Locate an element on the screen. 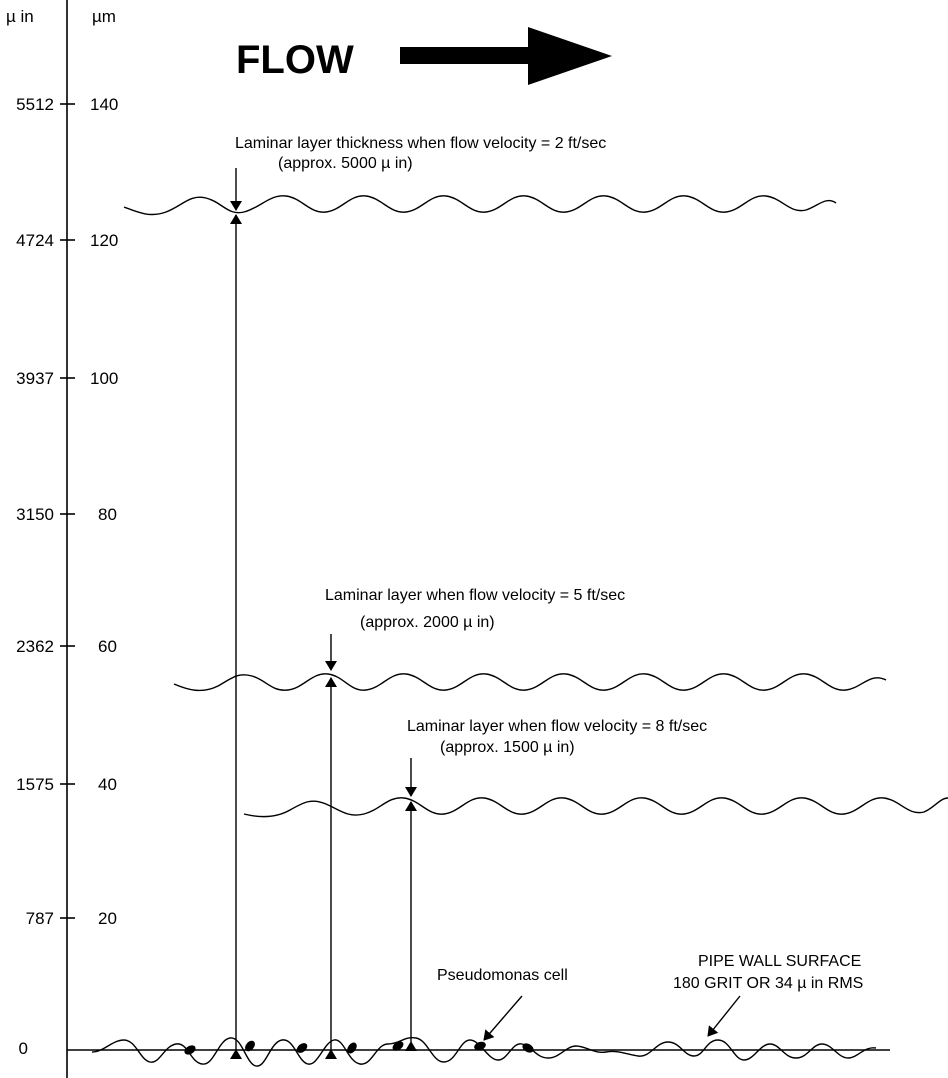 This screenshot has height=1078, width=948. flow-label: FLOW is located at coordinates (295, 60).